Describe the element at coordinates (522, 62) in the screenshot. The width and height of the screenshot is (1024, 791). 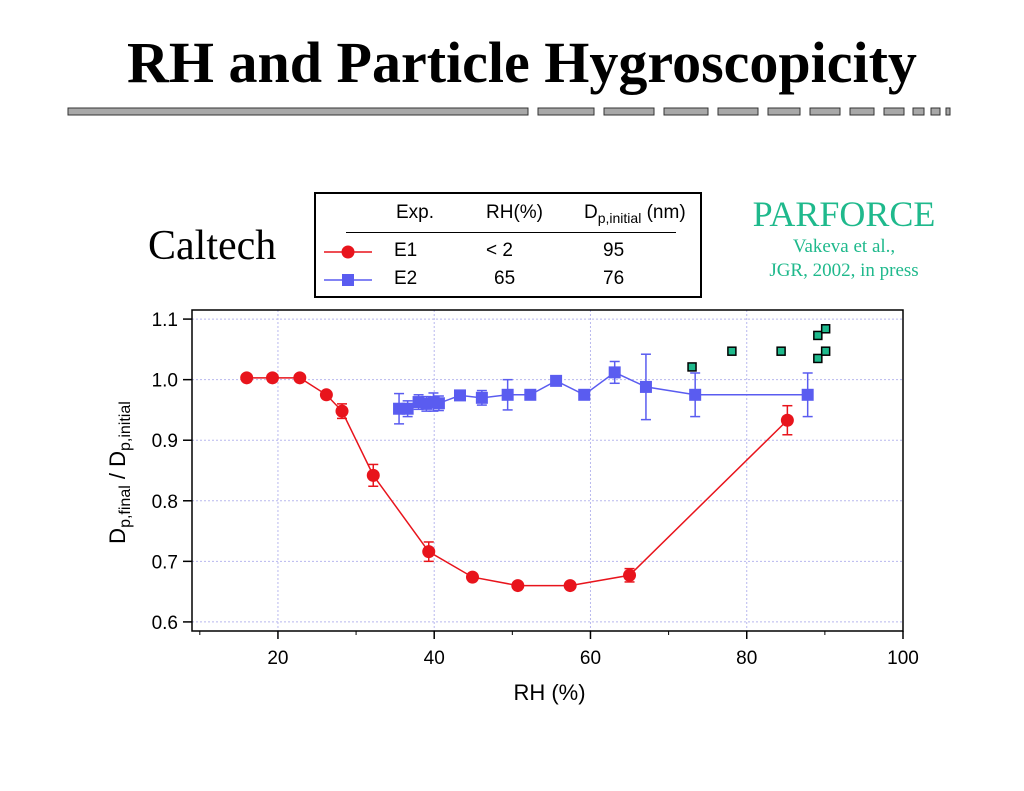
I see `slide-title: RH and Particle Hygroscopicity` at that location.